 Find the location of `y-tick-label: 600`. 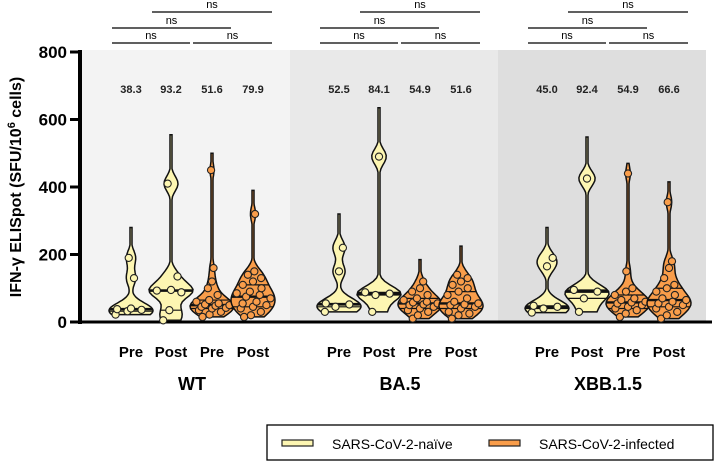

y-tick-label: 600 is located at coordinates (53, 120).